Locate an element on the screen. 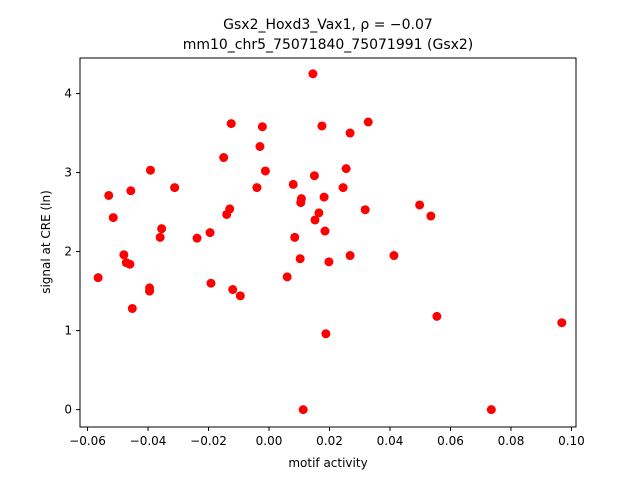  x-tick-label-8: 0.10 is located at coordinates (571, 441).